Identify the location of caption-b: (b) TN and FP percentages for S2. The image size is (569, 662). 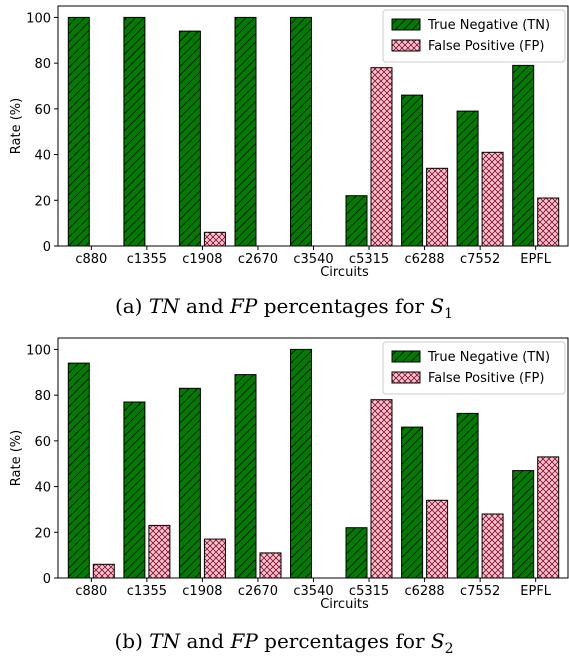
(284, 643).